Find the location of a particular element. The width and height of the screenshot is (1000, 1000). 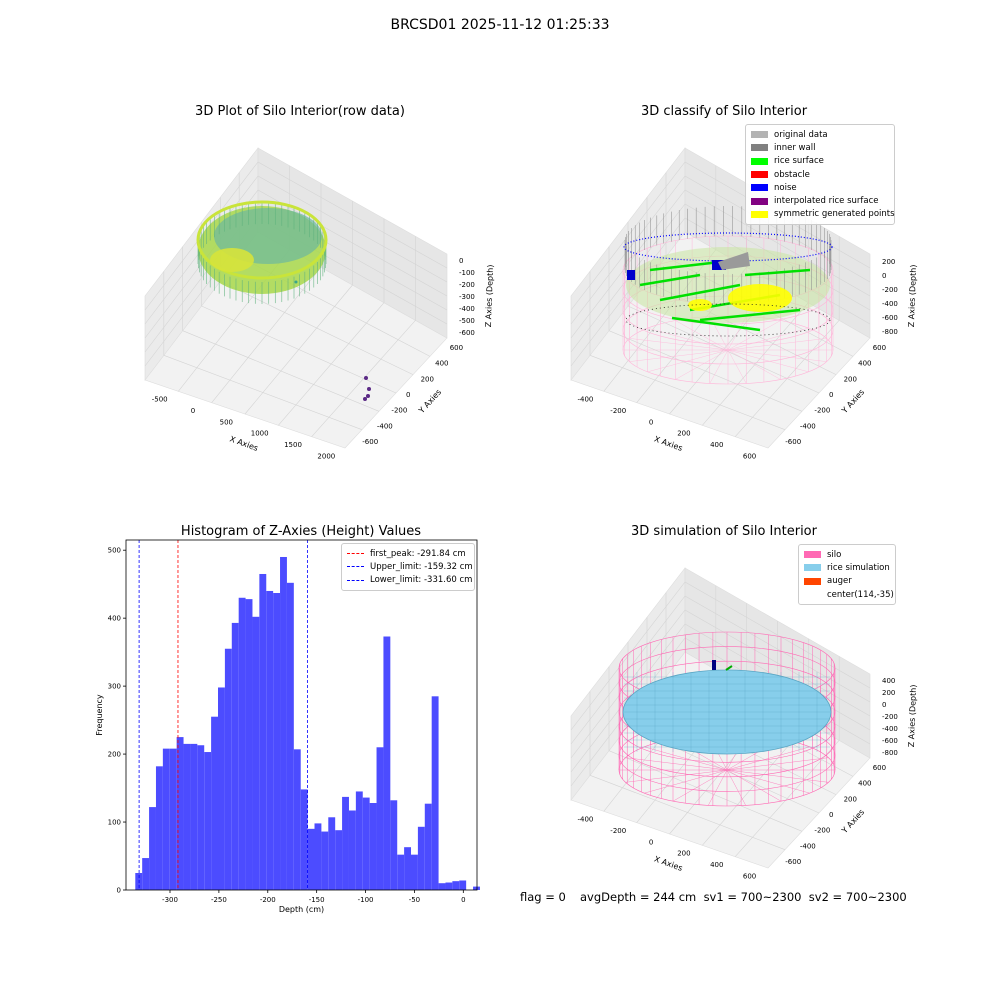

y-axis-label: Y Axies is located at coordinates (852, 402).